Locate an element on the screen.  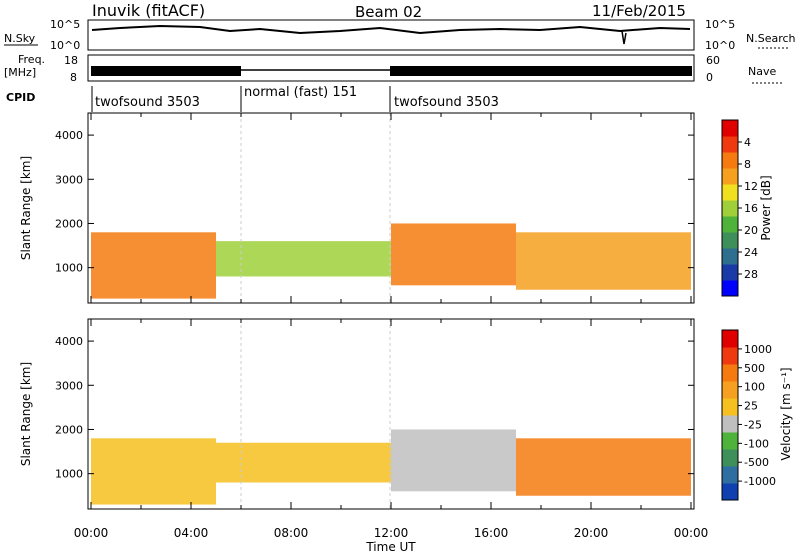
velocity-colorbar: 1000 500 100 25 -25 -100 -500 -1000 is located at coordinates (748, 415).